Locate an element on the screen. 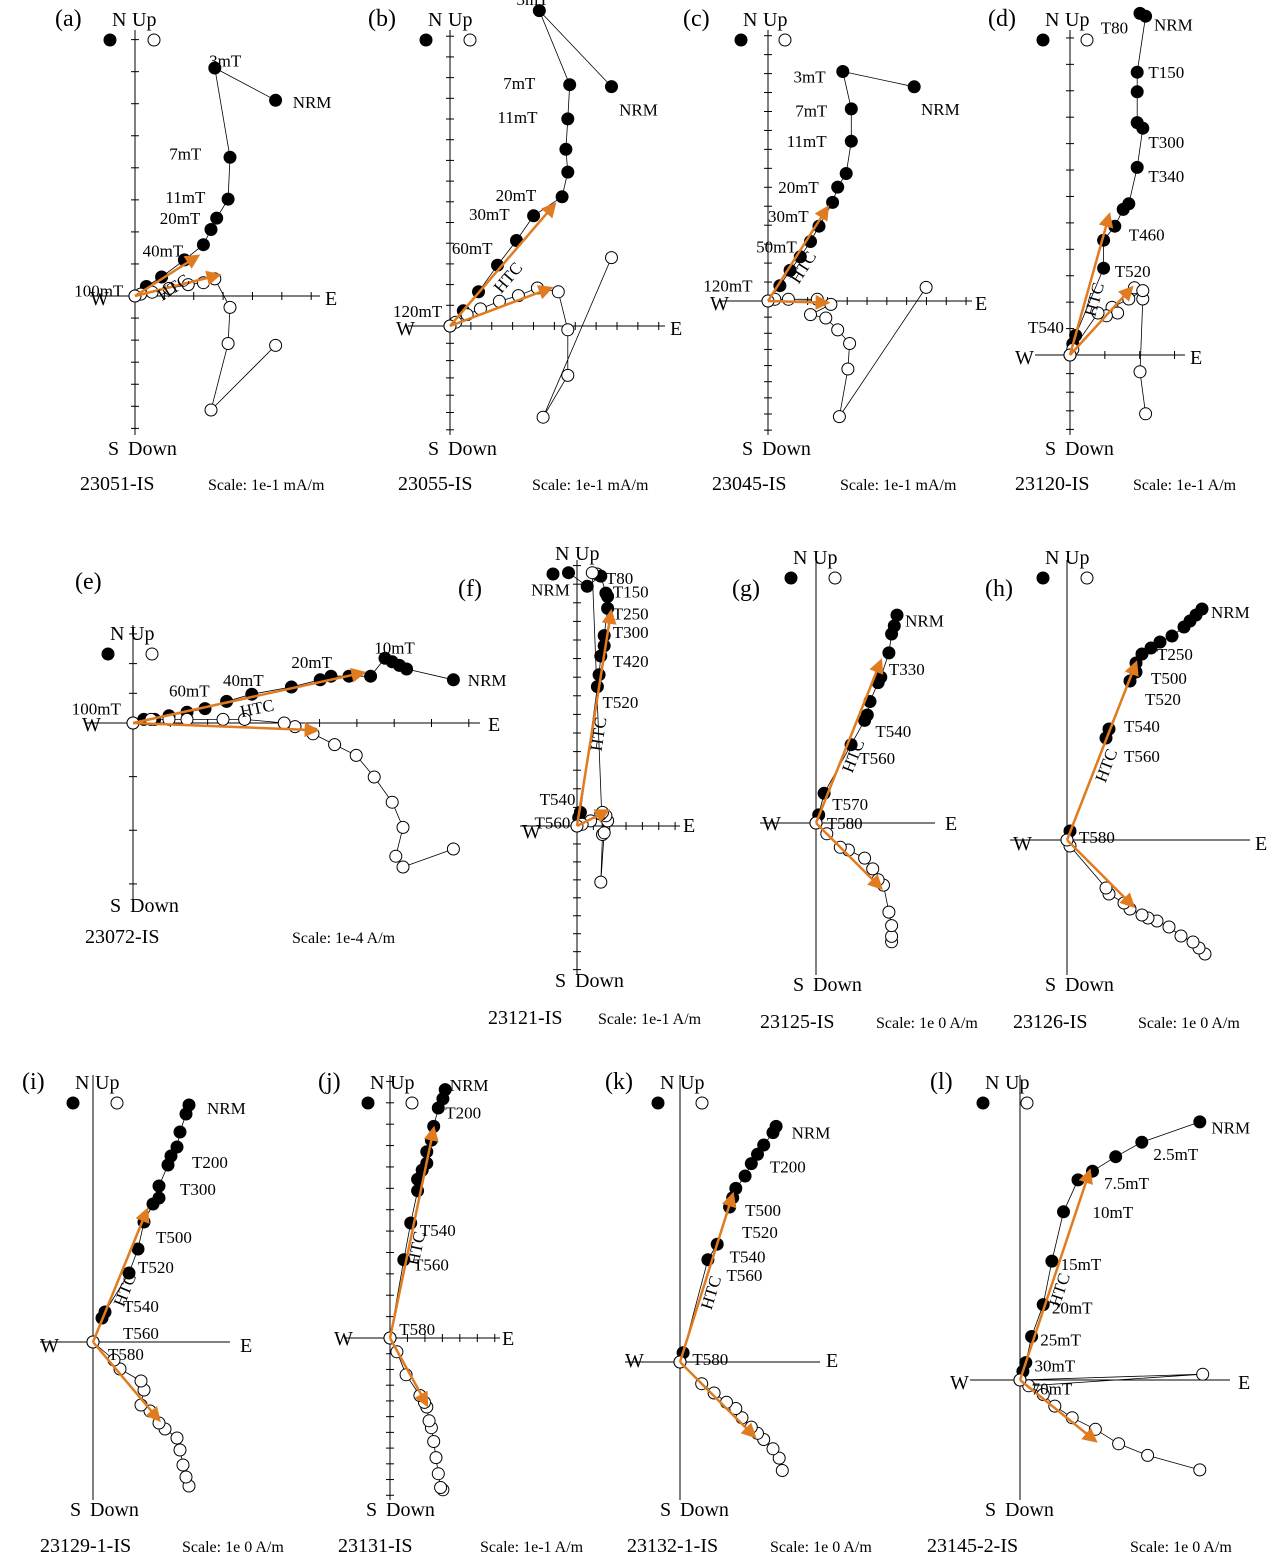 The image size is (1269, 1562). point-label: T500 is located at coordinates (763, 1210).